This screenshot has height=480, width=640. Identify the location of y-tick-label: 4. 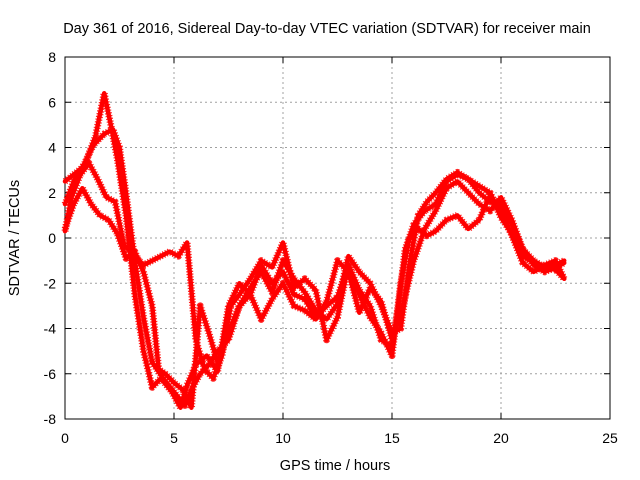
(52, 148).